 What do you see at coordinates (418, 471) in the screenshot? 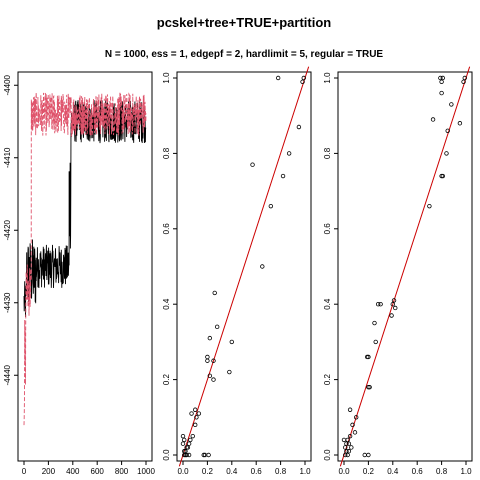
I see `x-tick-label: 0.6` at bounding box center [418, 471].